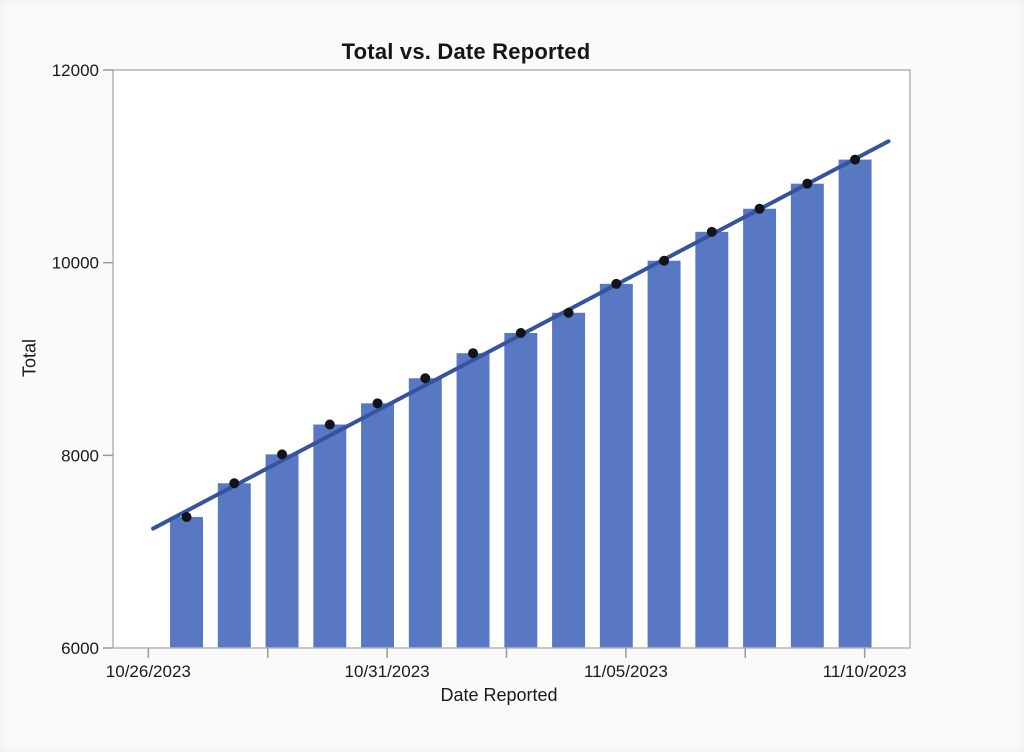 This screenshot has height=752, width=1024. Describe the element at coordinates (387, 671) in the screenshot. I see `x-tick-label: 10/31/2023` at that location.